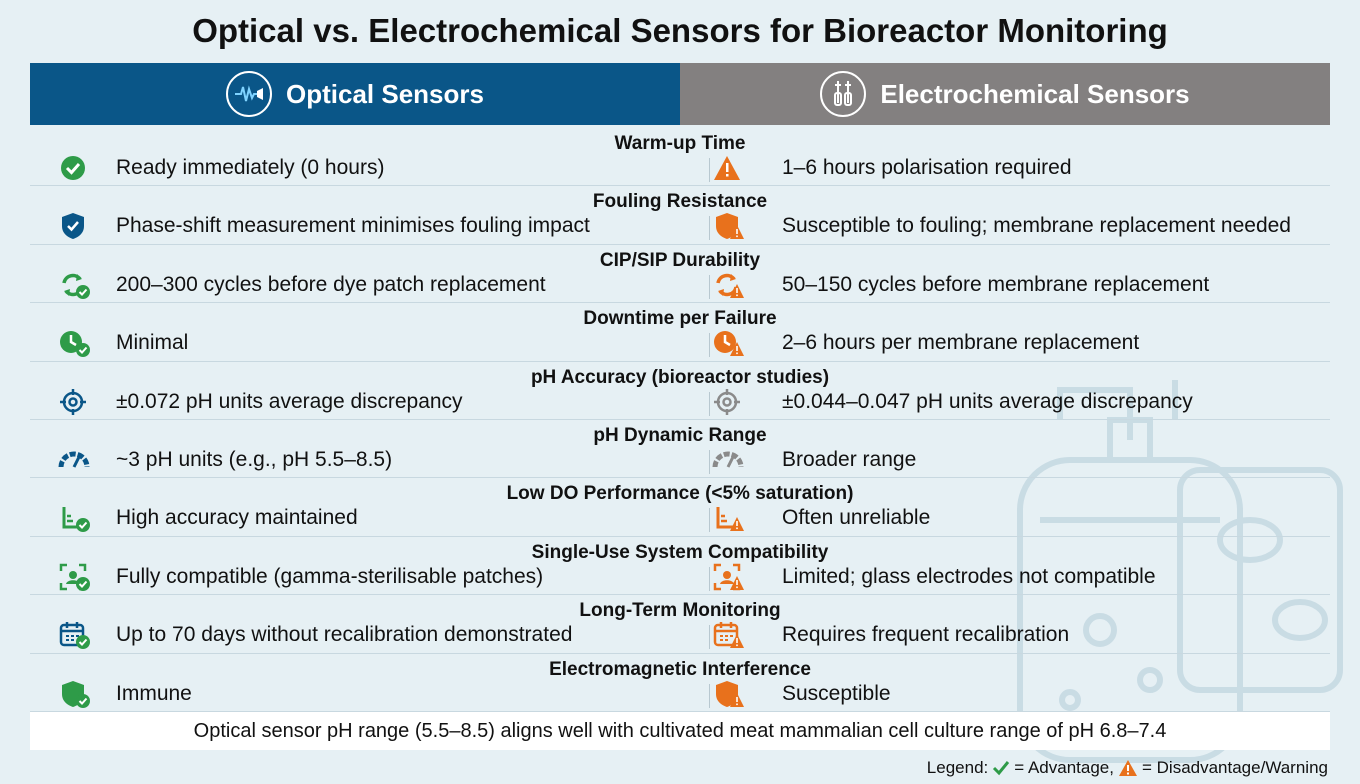 The width and height of the screenshot is (1360, 784). I want to click on check-circle-icon, so click(73, 168).